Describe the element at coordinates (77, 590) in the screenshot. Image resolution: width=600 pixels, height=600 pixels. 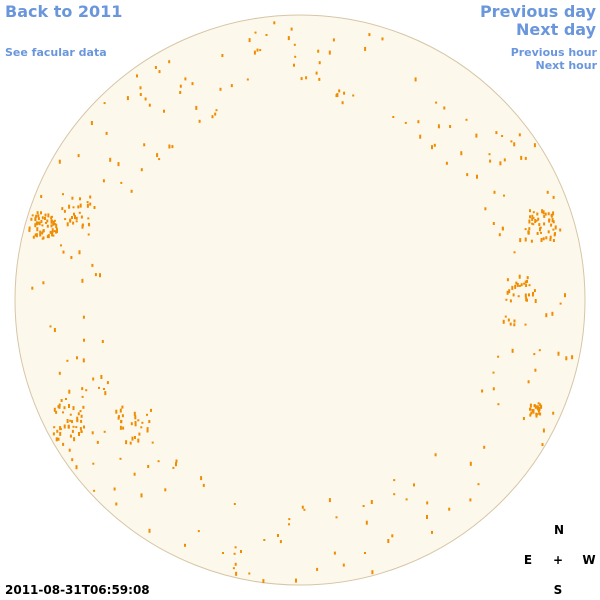
I see `timestamp: 2011-08-31T06:59:08` at that location.